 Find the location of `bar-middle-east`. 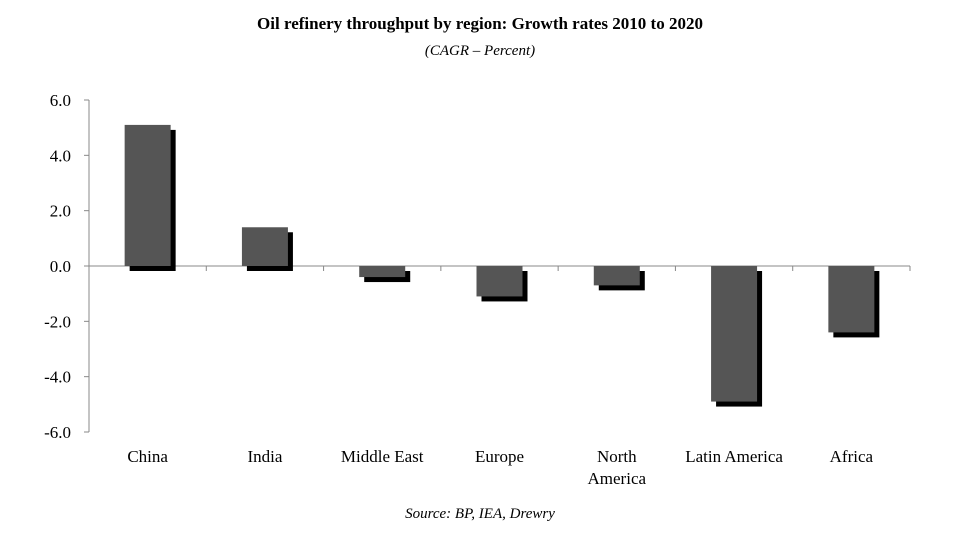

bar-middle-east is located at coordinates (382, 272).